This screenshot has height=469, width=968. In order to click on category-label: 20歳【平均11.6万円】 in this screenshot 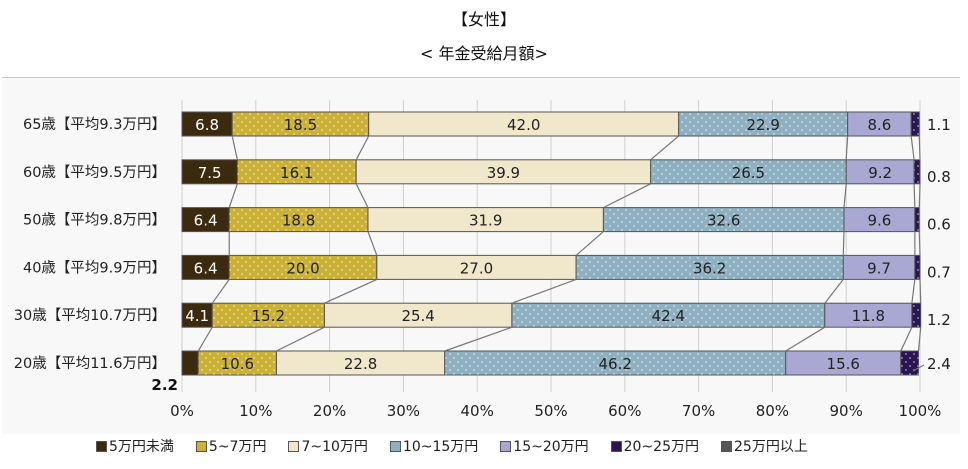, I will do `click(90, 363)`.